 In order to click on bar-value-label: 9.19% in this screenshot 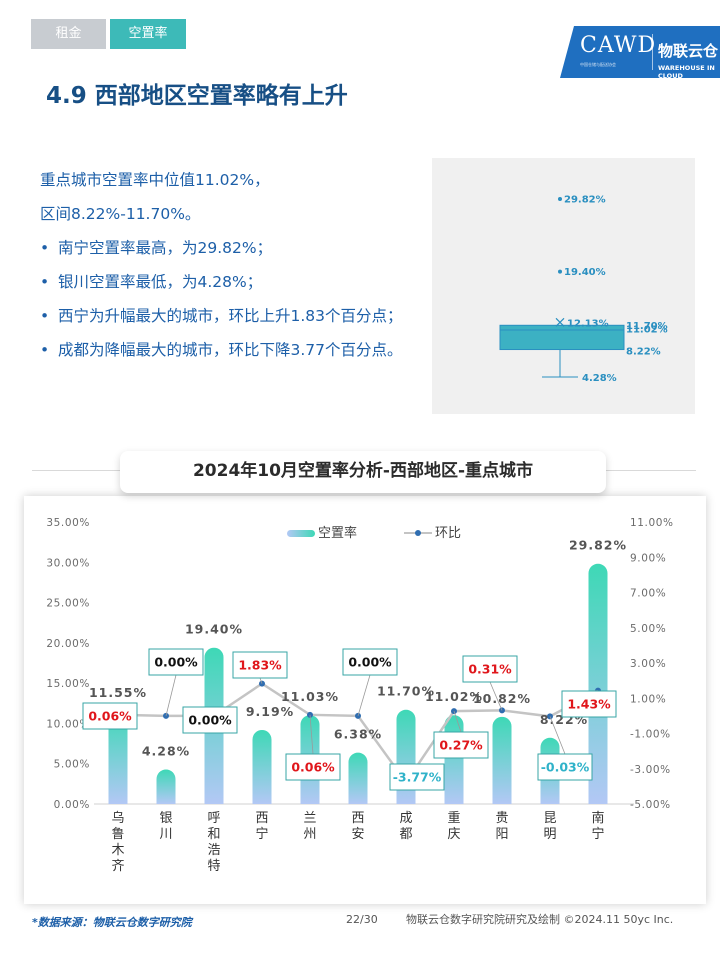, I will do `click(270, 711)`.